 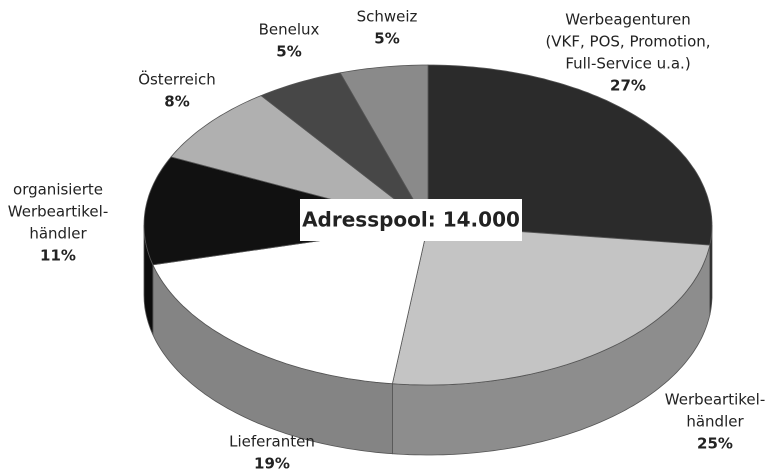 What do you see at coordinates (628, 20) in the screenshot?
I see `slice-label: Werbeagenturen` at bounding box center [628, 20].